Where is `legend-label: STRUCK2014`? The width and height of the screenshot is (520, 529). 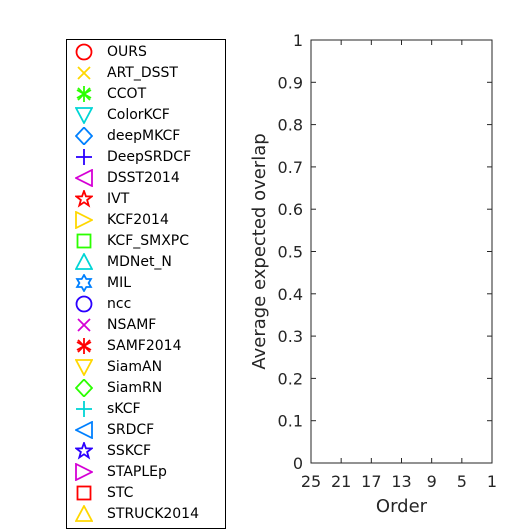 legend-label: STRUCK2014 is located at coordinates (153, 514).